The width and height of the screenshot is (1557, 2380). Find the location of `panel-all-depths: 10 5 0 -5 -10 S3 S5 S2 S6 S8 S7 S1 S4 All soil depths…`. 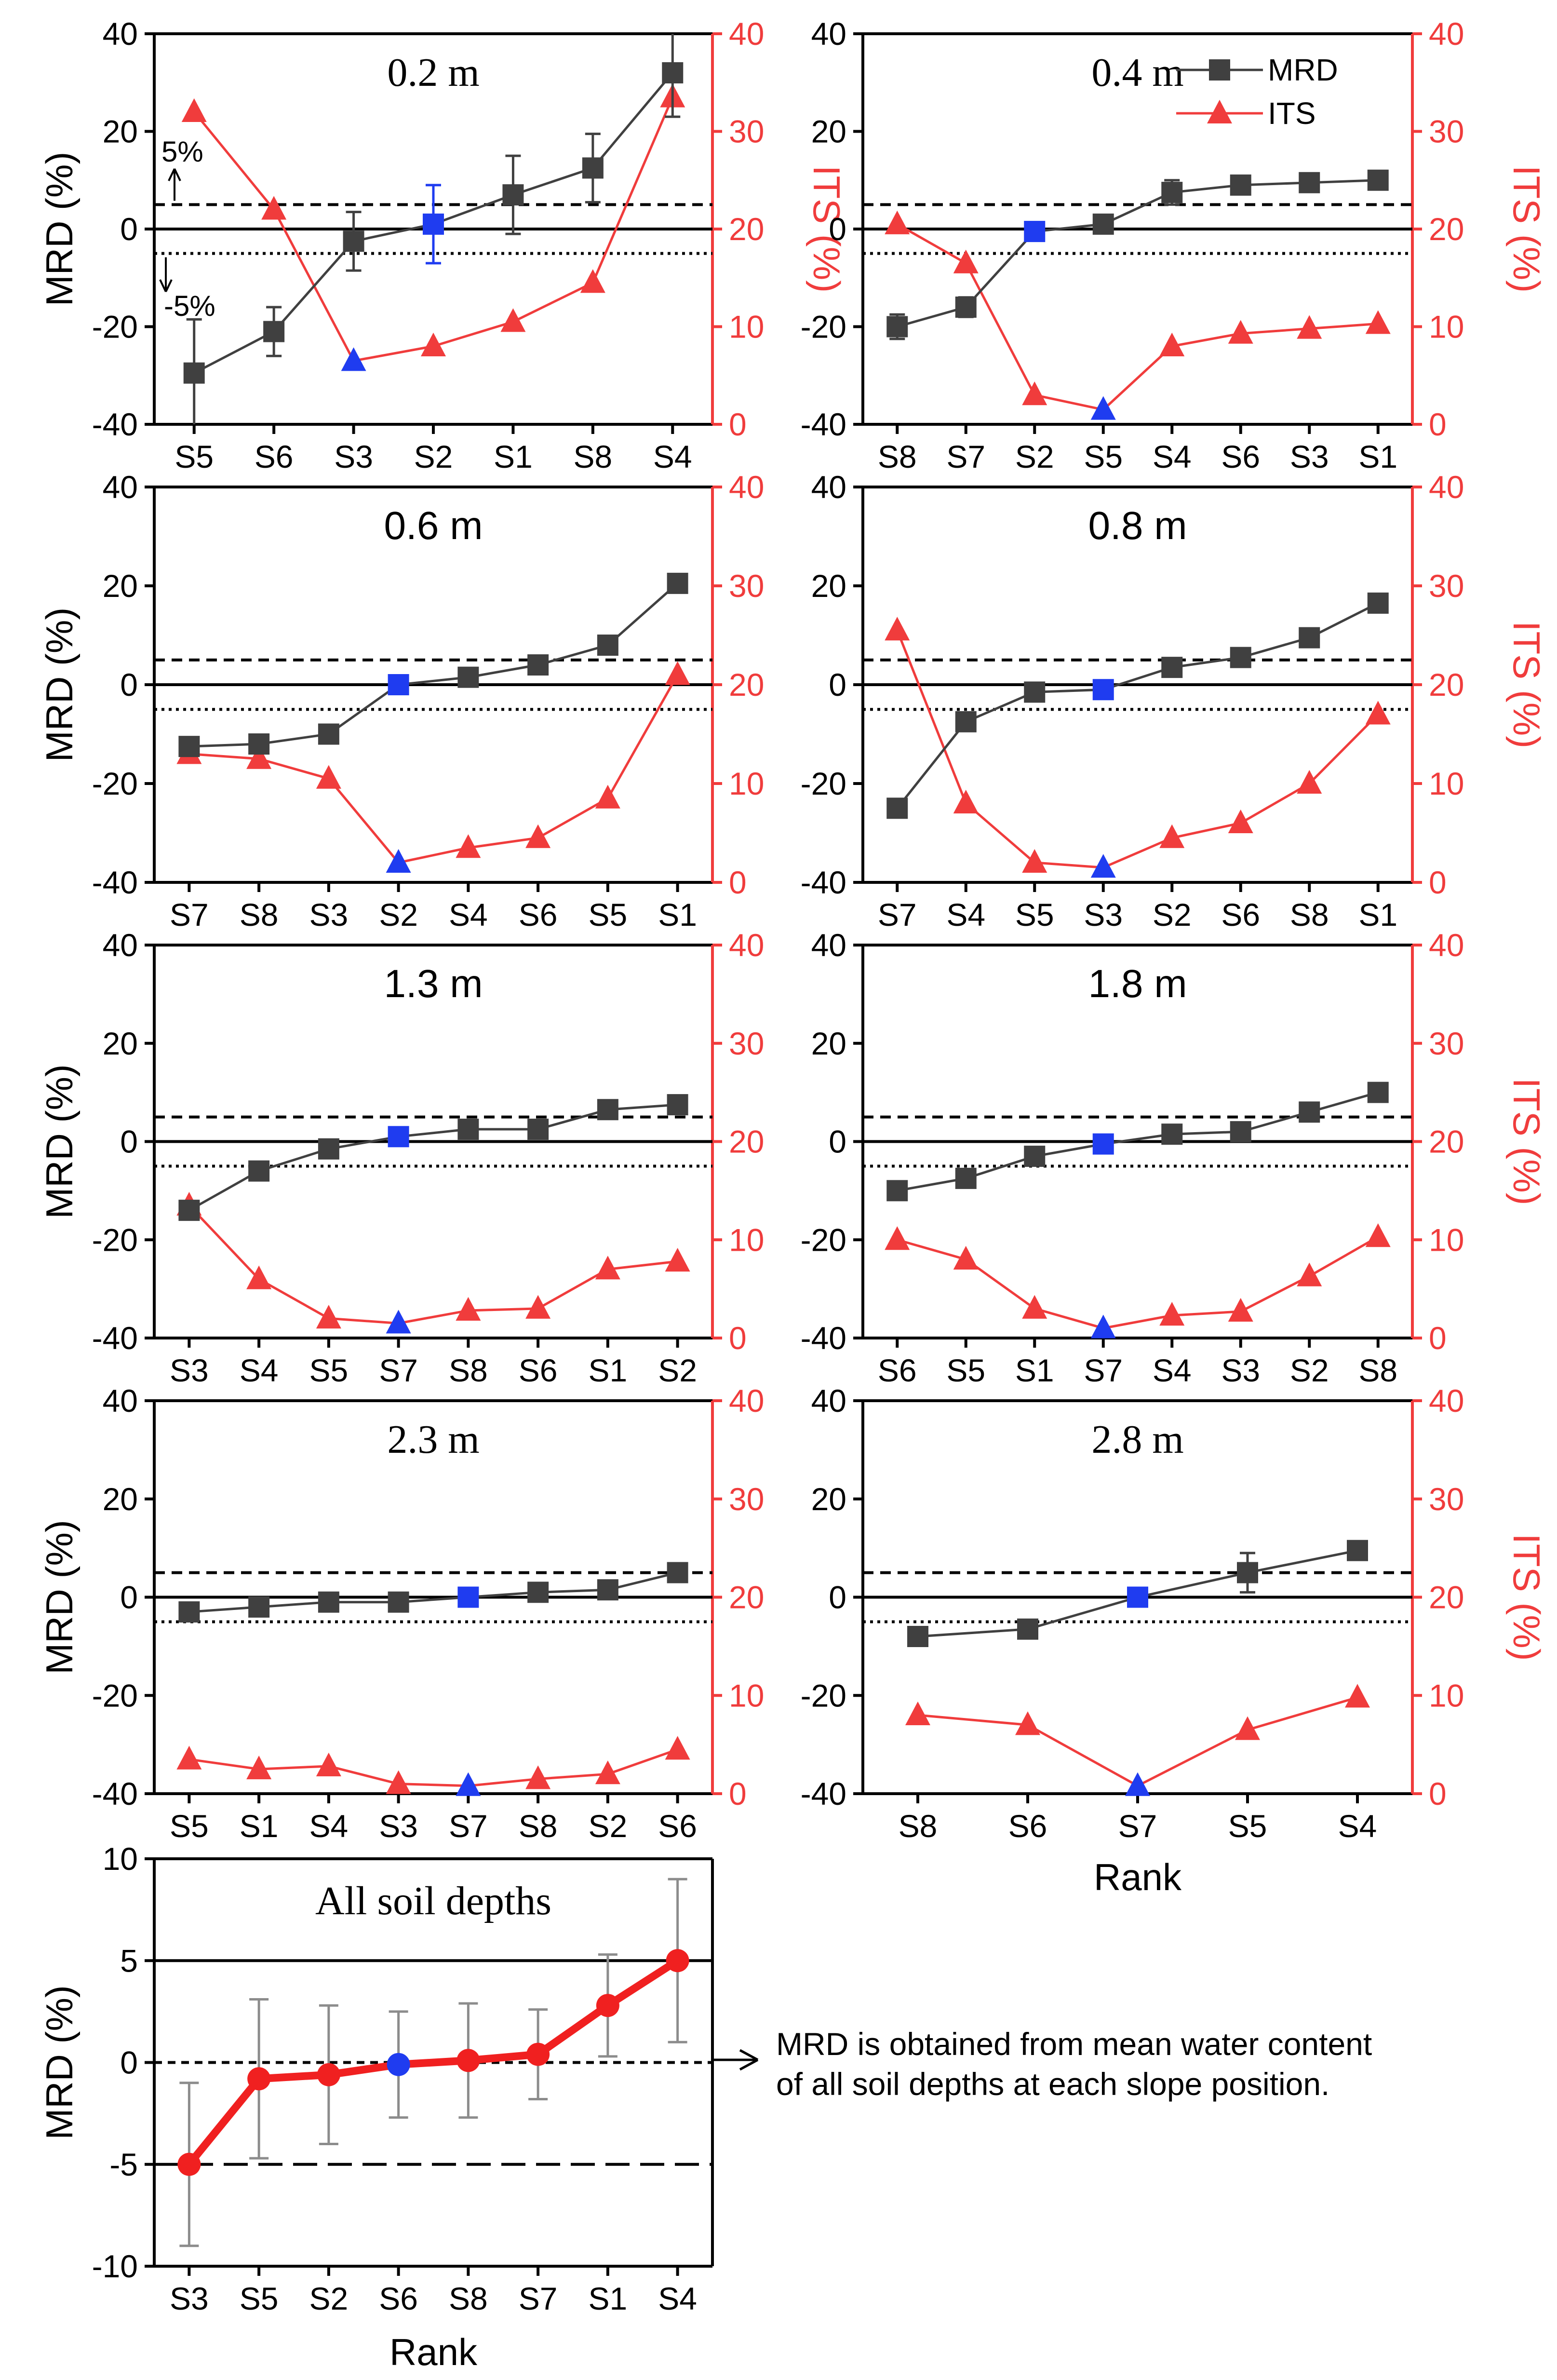

panel-all-depths: 10 5 0 -5 -10 S3 S5 S2 S6 S8 S7 S1 S4 All soil depths… is located at coordinates (376, 2107).